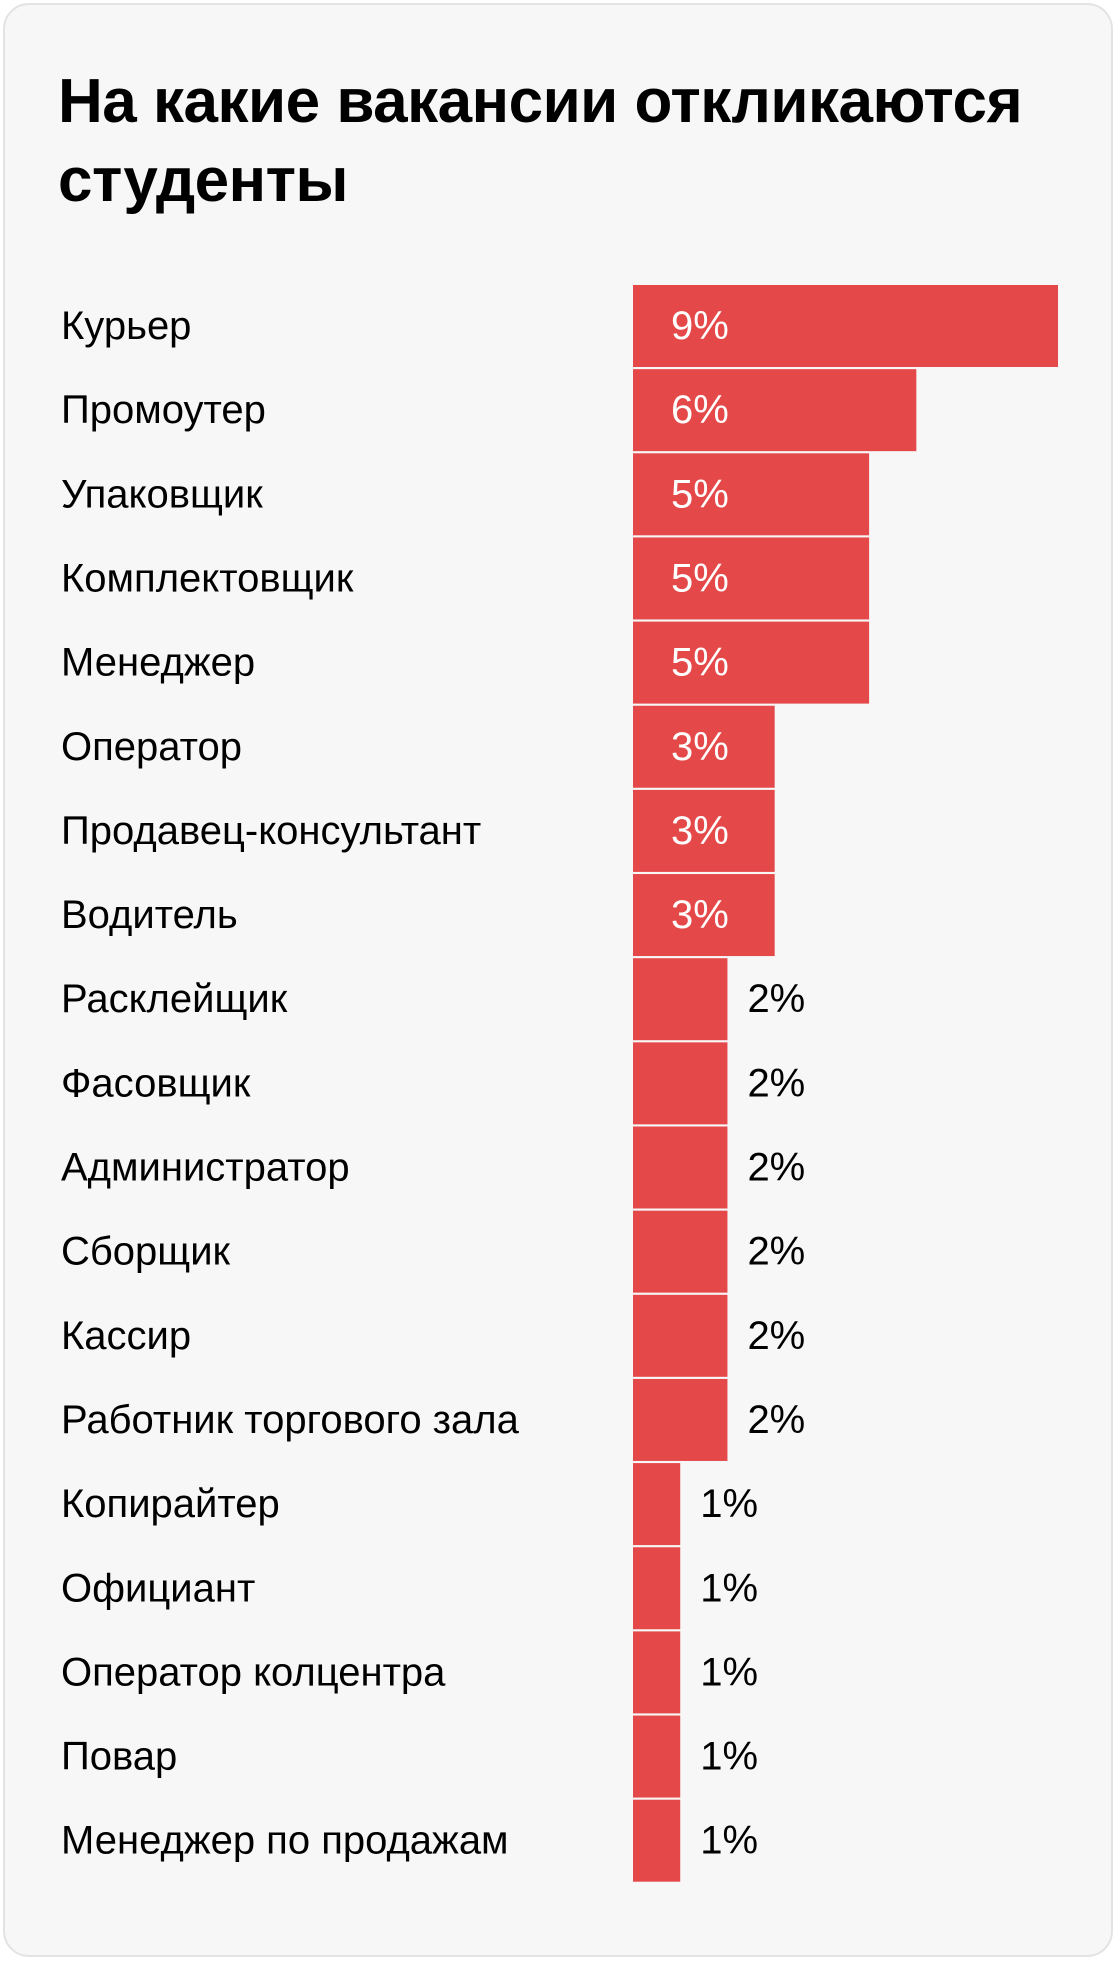  What do you see at coordinates (119, 1757) in the screenshot?
I see `category-label: Повар` at bounding box center [119, 1757].